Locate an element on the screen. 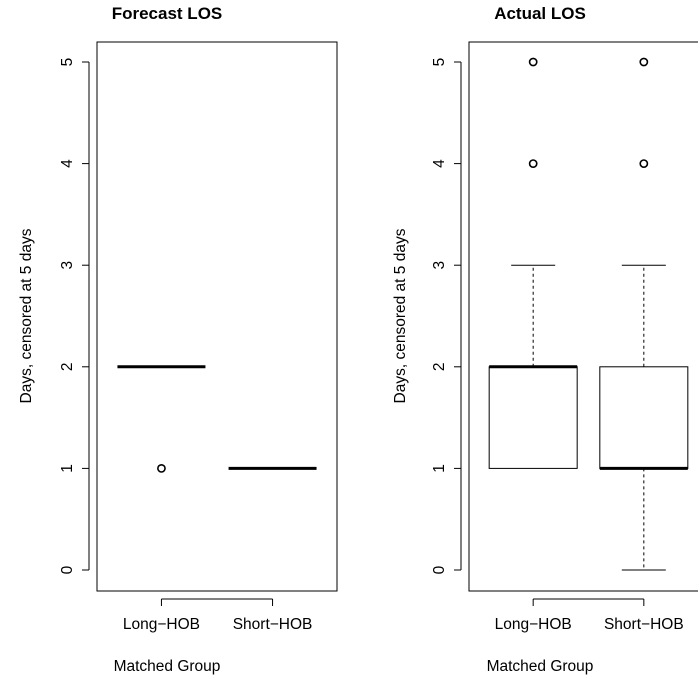 This screenshot has width=698, height=679. chart-title: Forecast LOS is located at coordinates (167, 13).